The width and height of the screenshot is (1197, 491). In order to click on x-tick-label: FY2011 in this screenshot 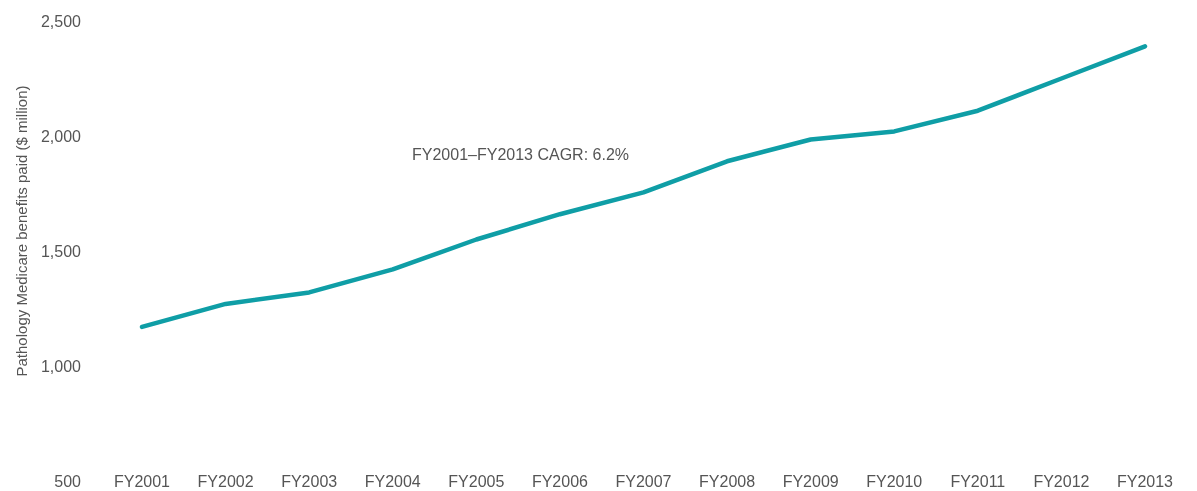, I will do `click(978, 481)`.